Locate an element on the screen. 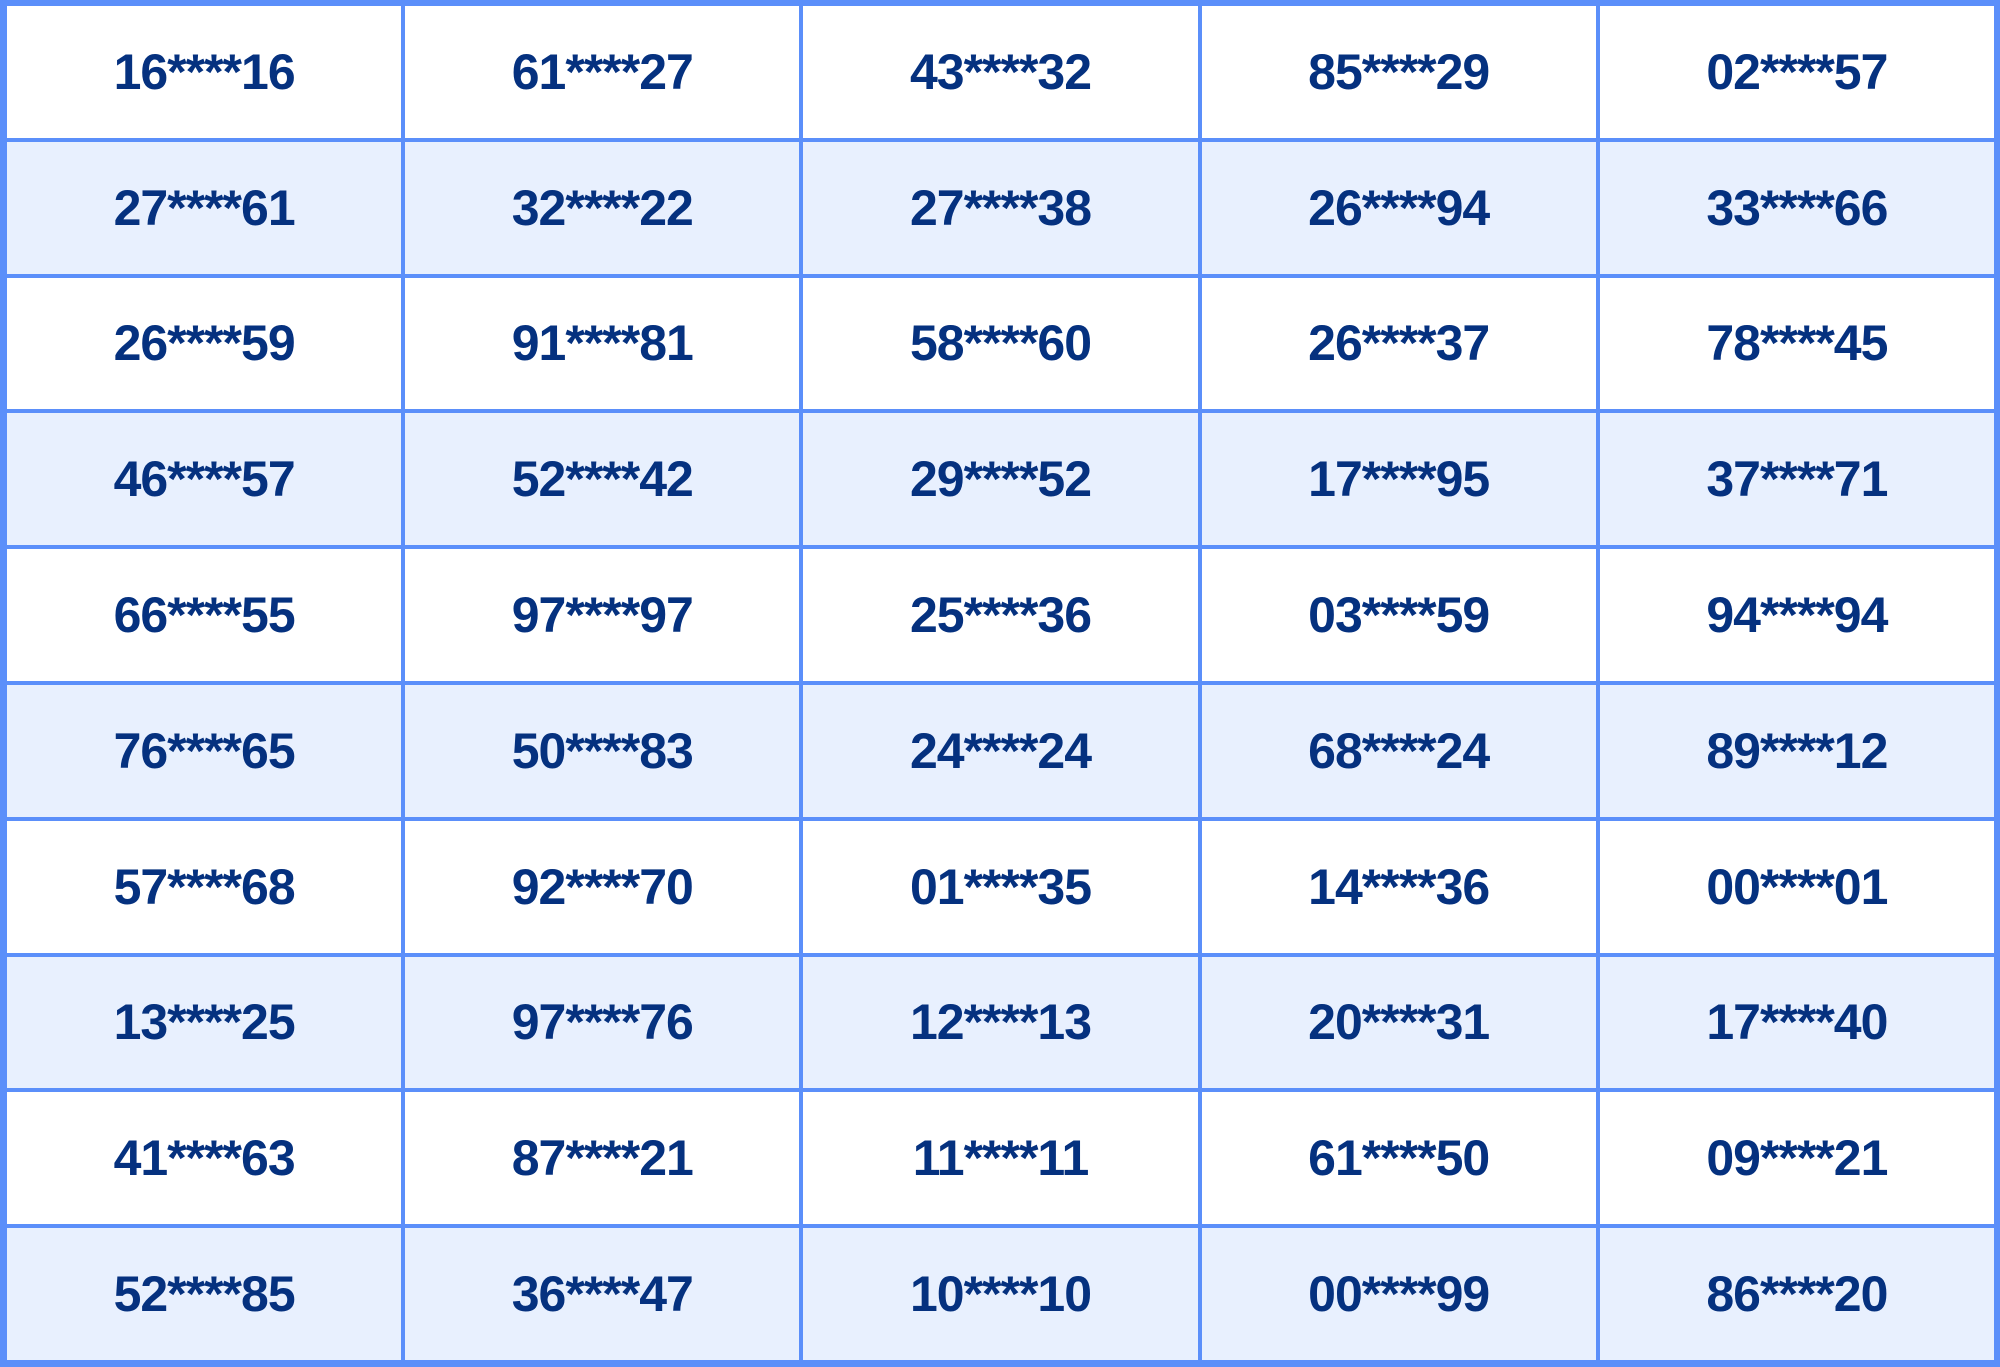 Image resolution: width=2000 pixels, height=1367 pixels. table-cell: 20****31 is located at coordinates (1398, 1022).